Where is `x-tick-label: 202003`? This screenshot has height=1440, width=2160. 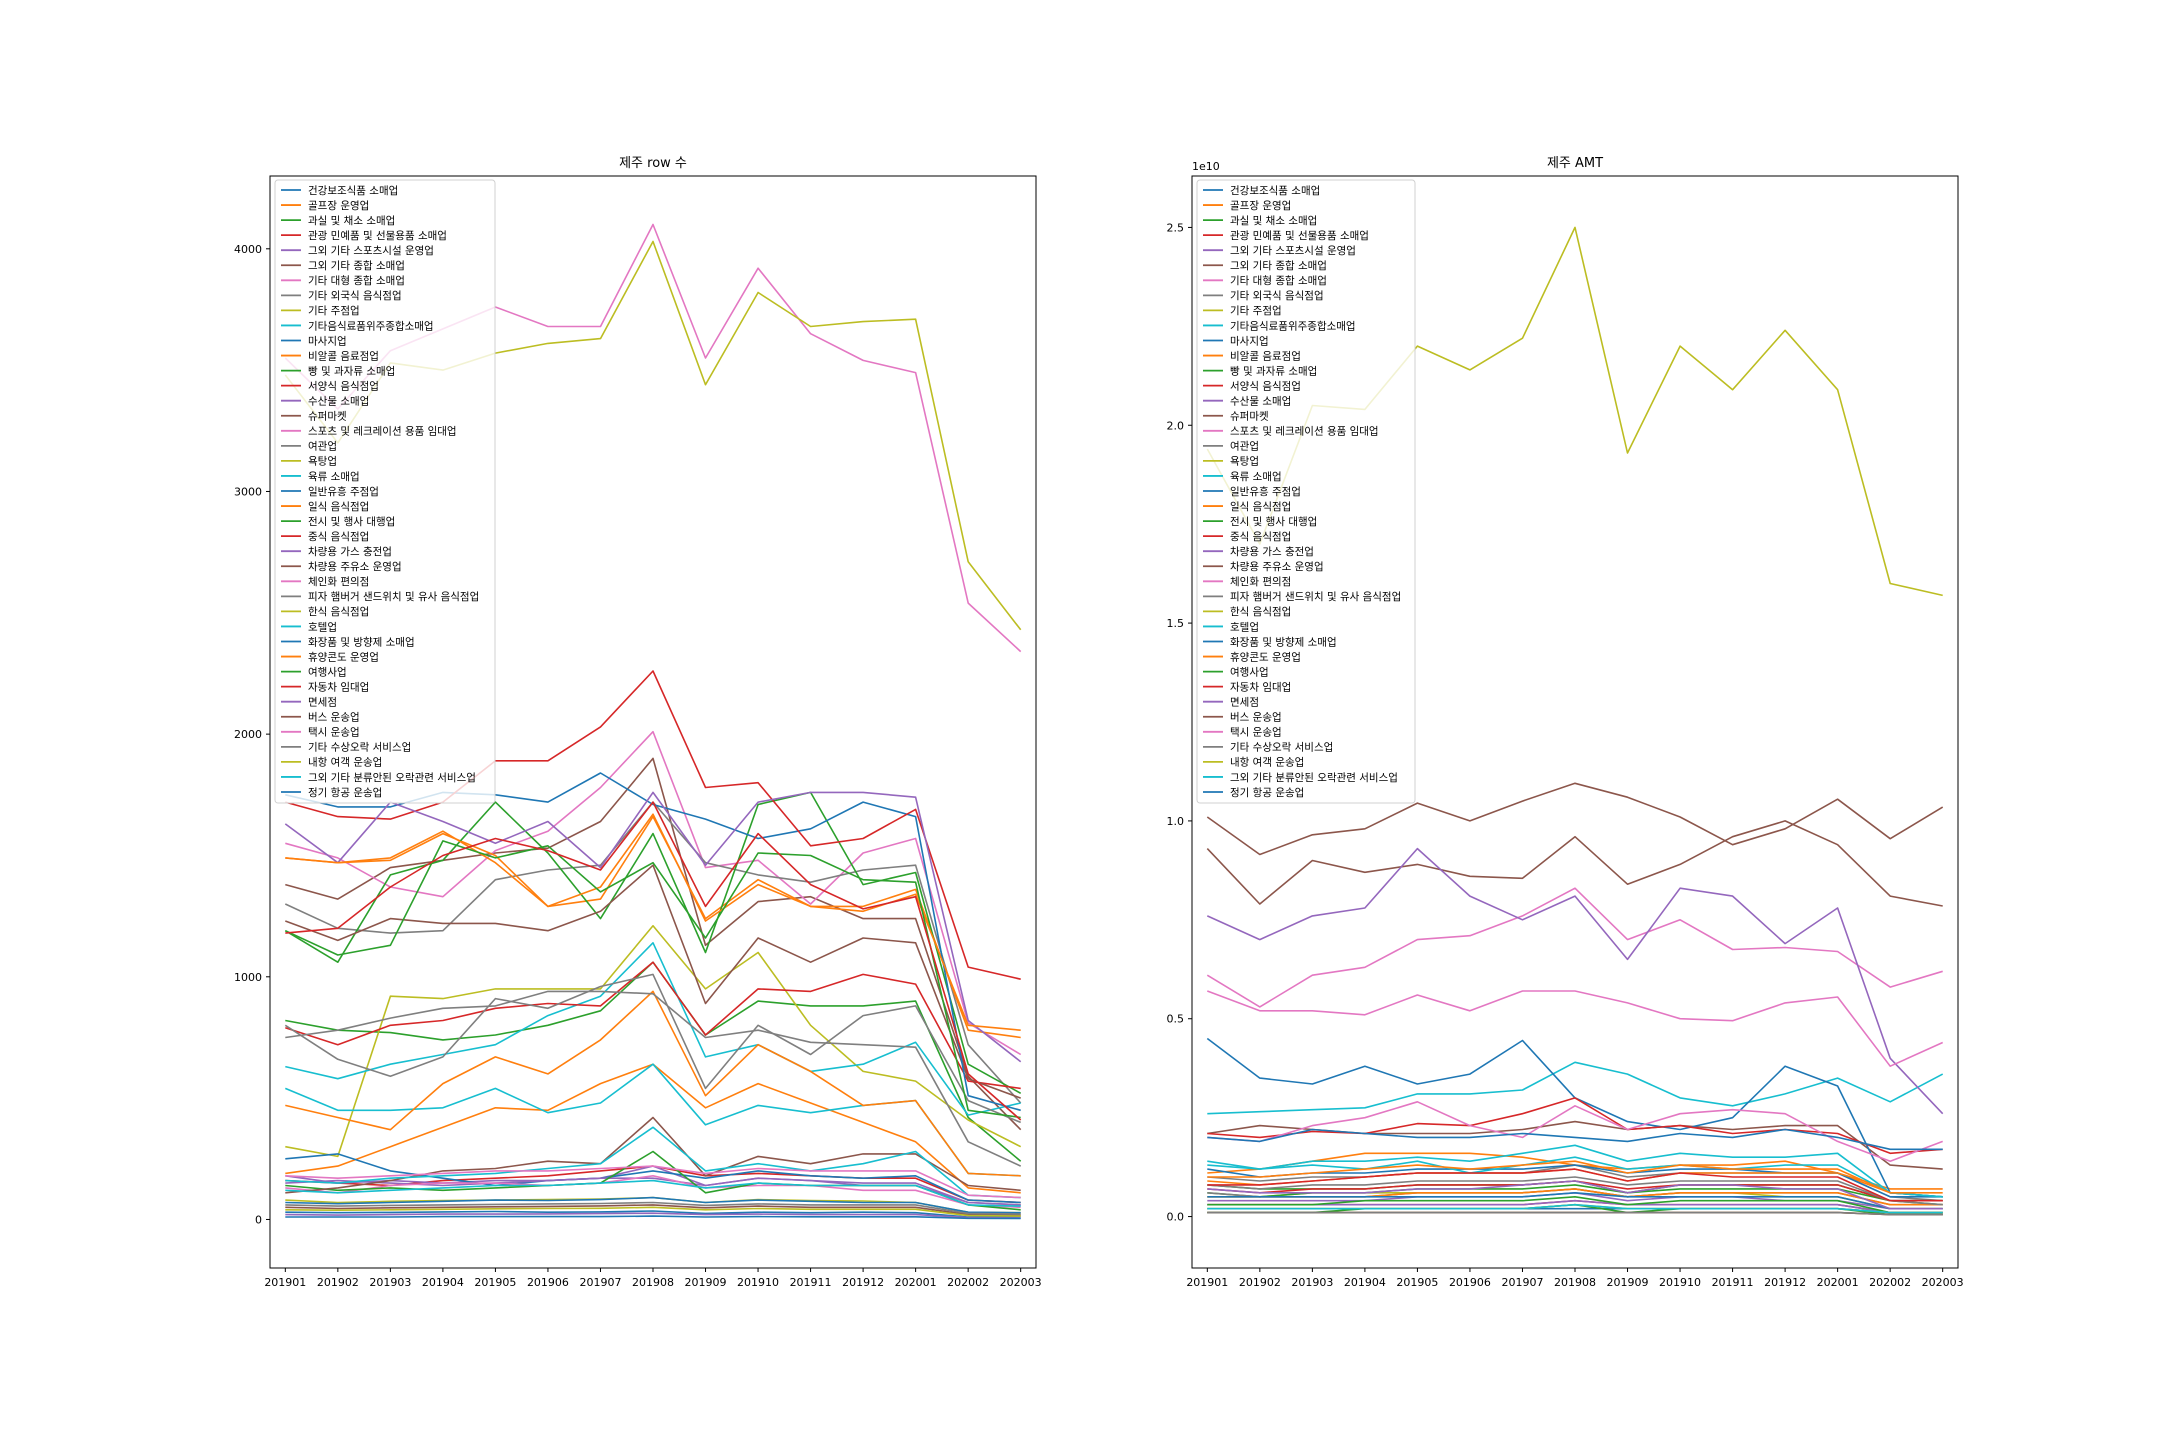
x-tick-label: 202003 is located at coordinates (1021, 1282).